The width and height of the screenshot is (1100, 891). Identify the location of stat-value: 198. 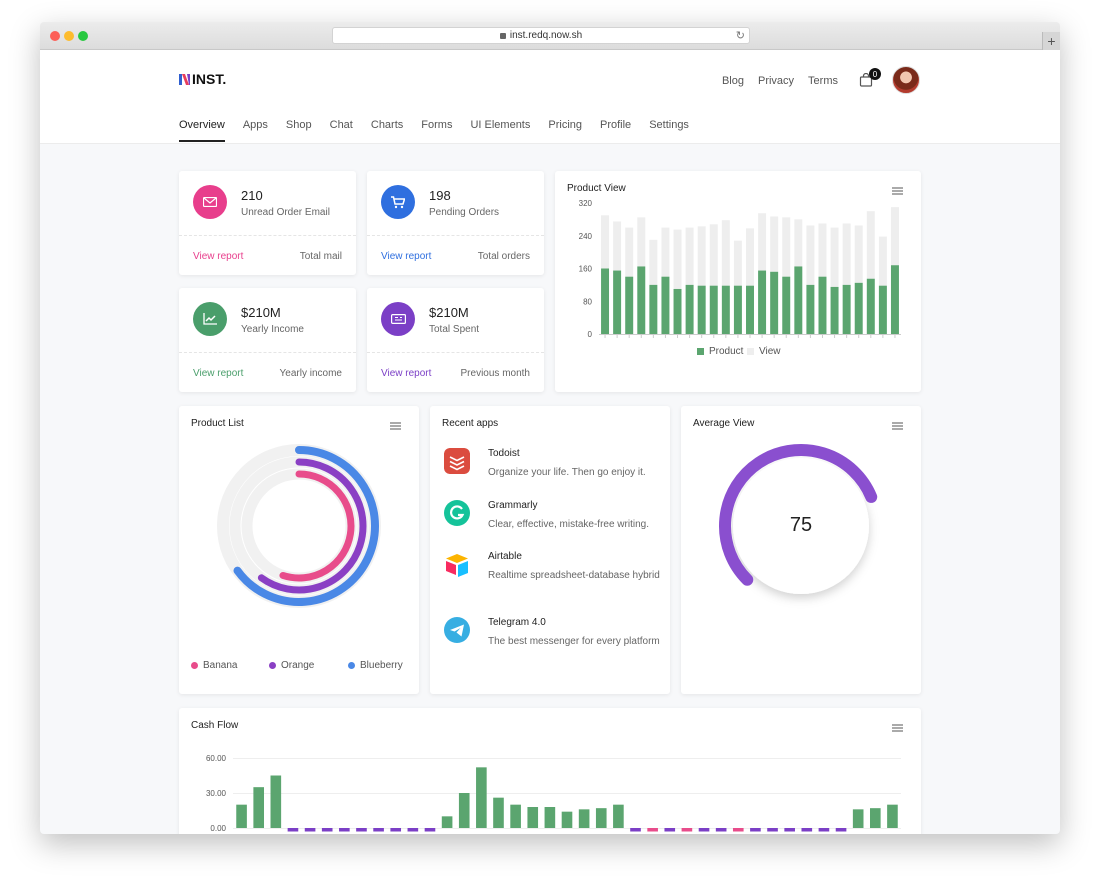
(440, 195).